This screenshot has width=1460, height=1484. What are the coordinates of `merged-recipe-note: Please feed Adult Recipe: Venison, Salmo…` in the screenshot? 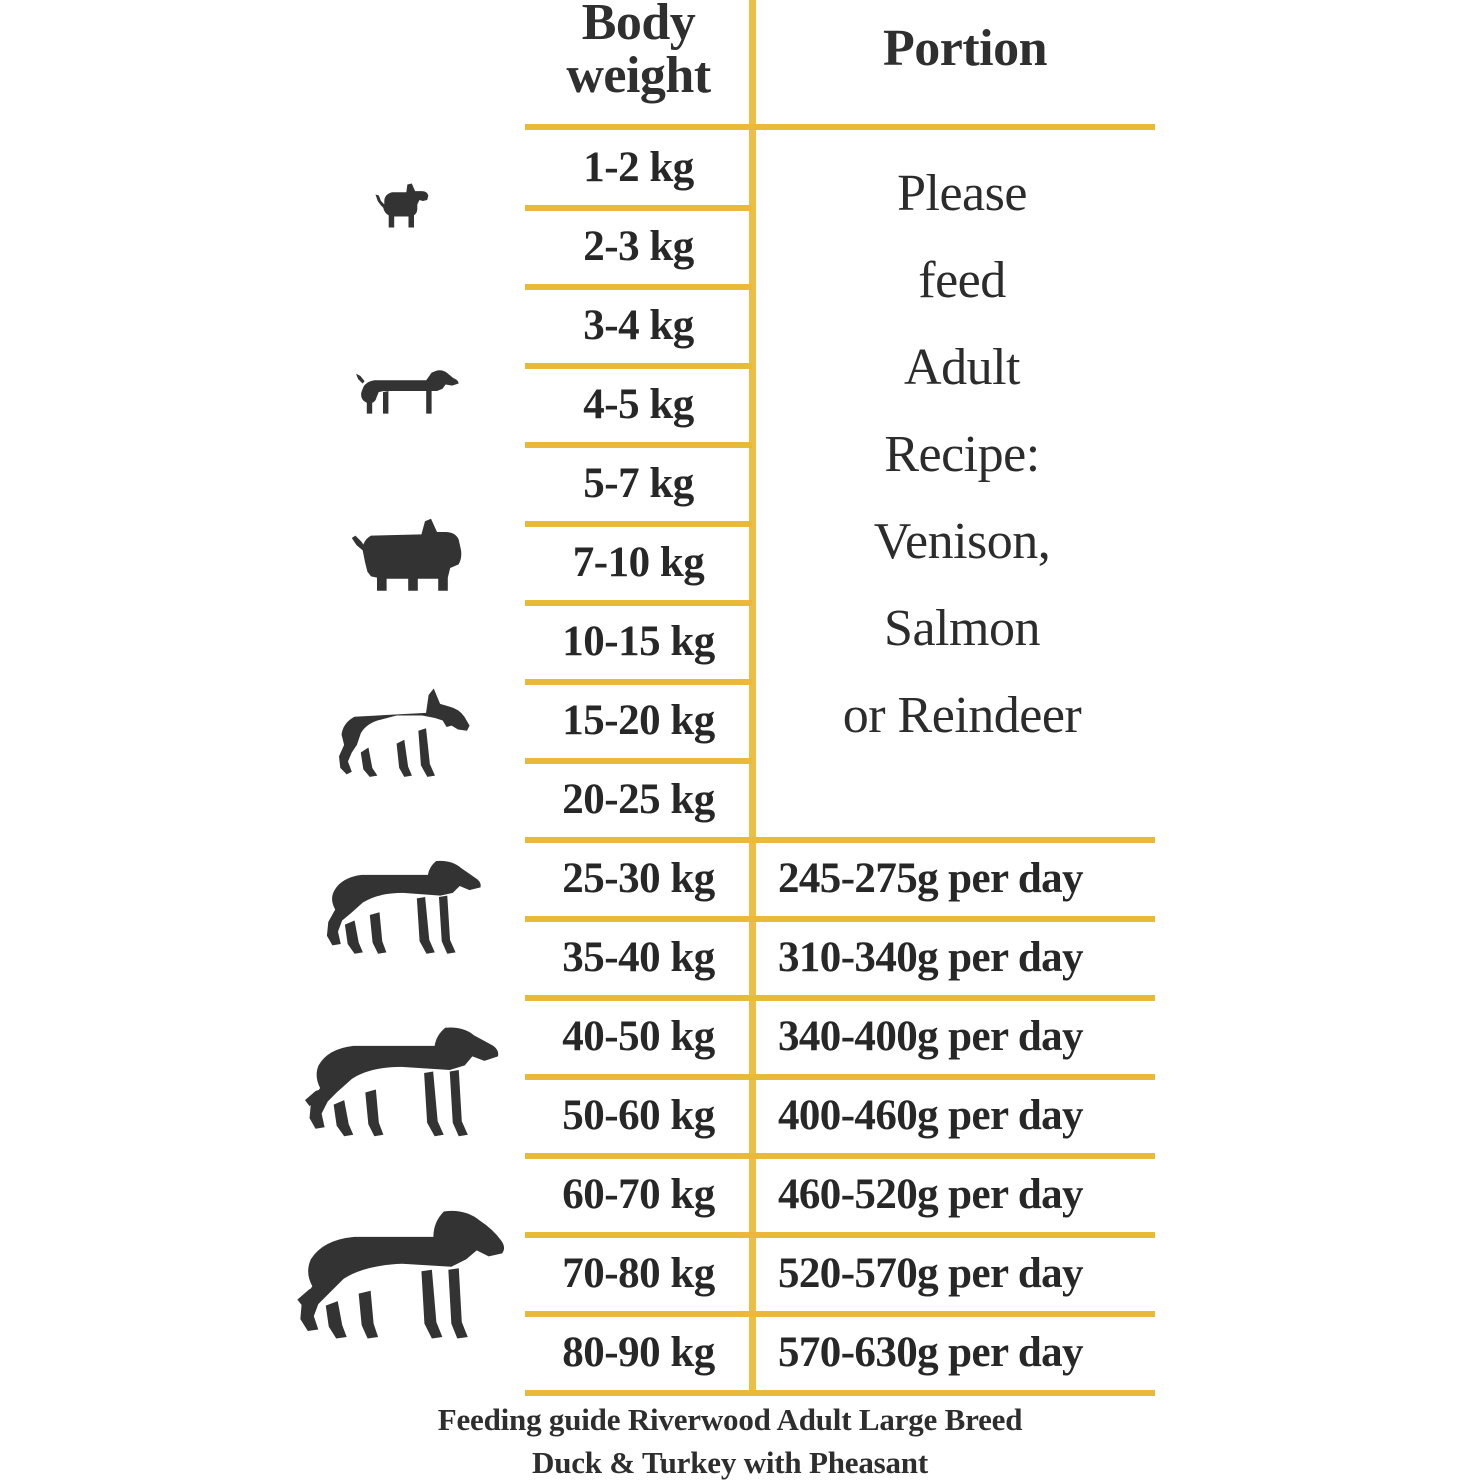 It's located at (962, 481).